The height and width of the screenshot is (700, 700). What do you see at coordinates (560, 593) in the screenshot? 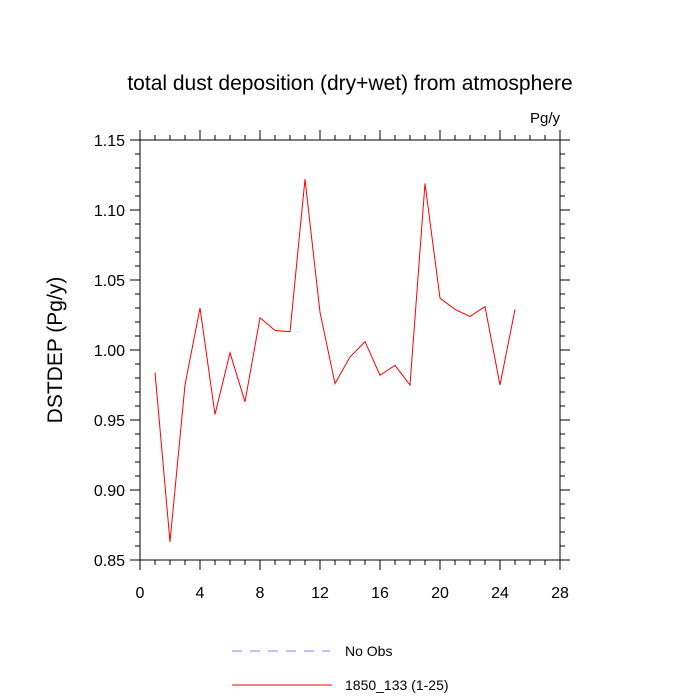
I see `x-tick-label: 28` at bounding box center [560, 593].